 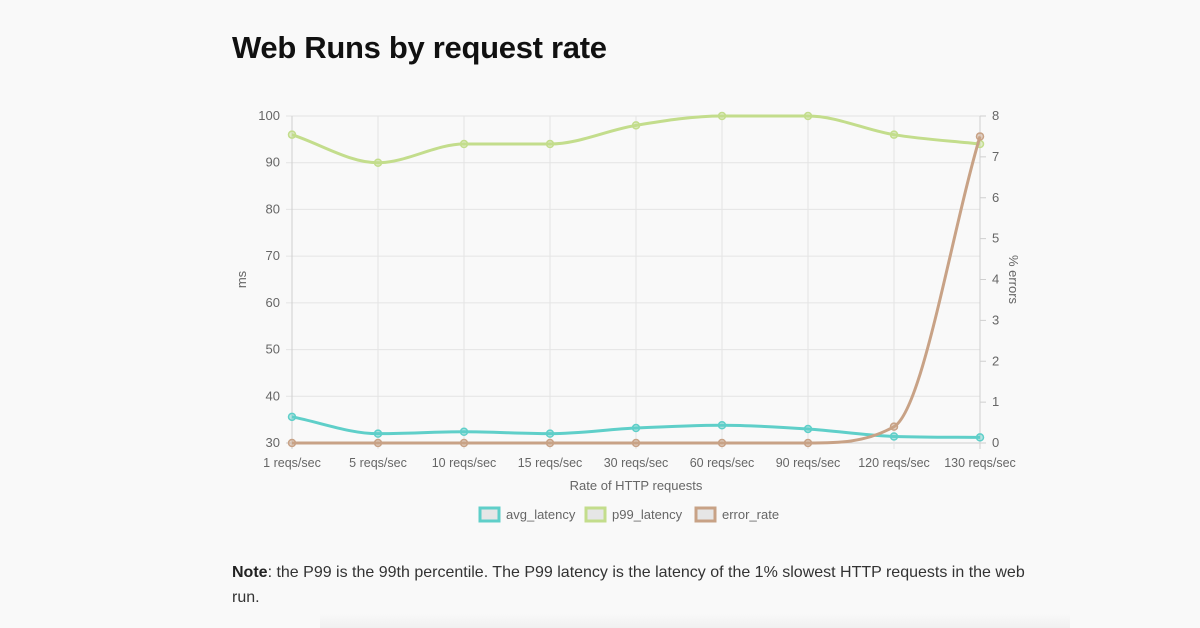 I want to click on x-tick-label: 90 reqs/sec, so click(x=808, y=463).